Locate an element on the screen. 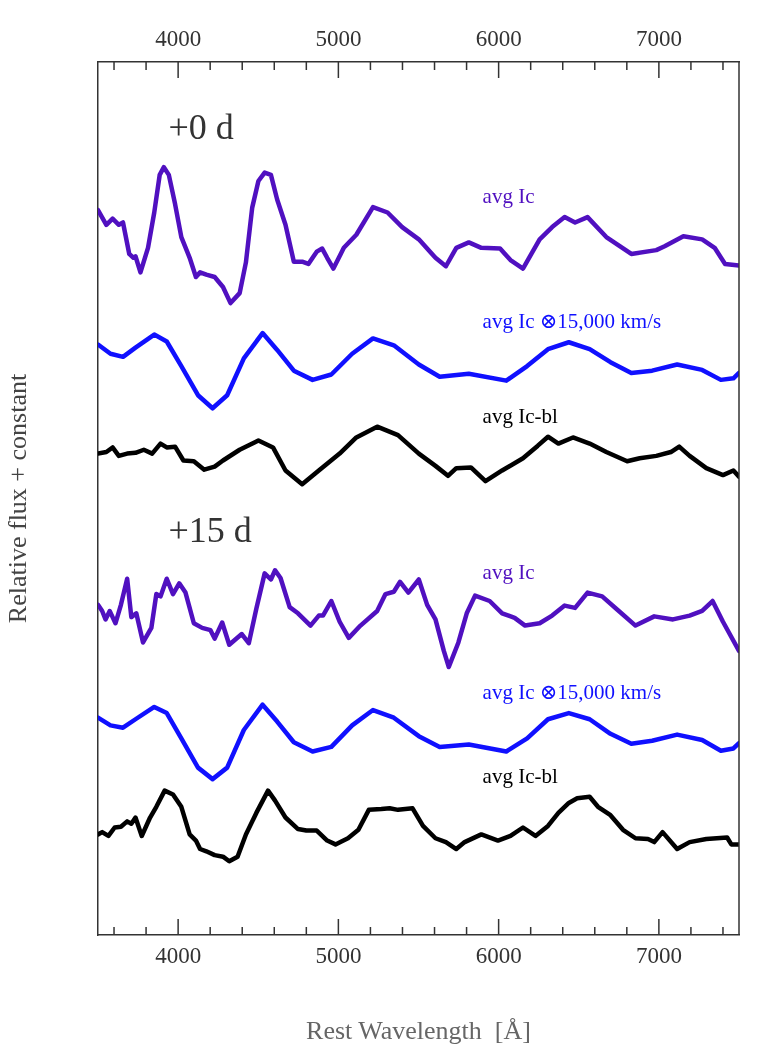  x-tick-label: 4000 is located at coordinates (178, 955).